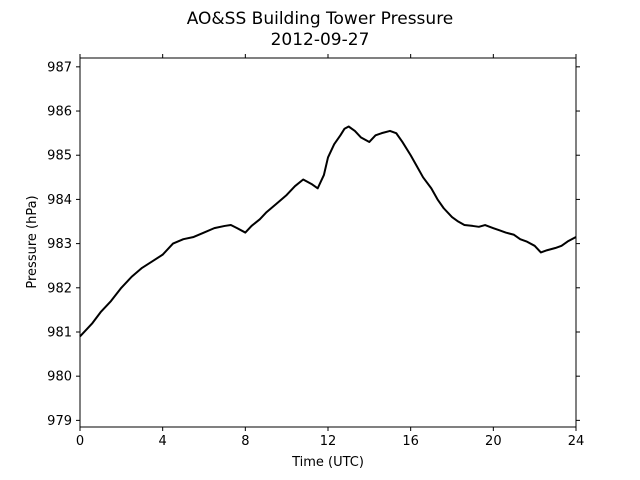 The height and width of the screenshot is (480, 640). I want to click on x-tick-label: 4, so click(163, 441).